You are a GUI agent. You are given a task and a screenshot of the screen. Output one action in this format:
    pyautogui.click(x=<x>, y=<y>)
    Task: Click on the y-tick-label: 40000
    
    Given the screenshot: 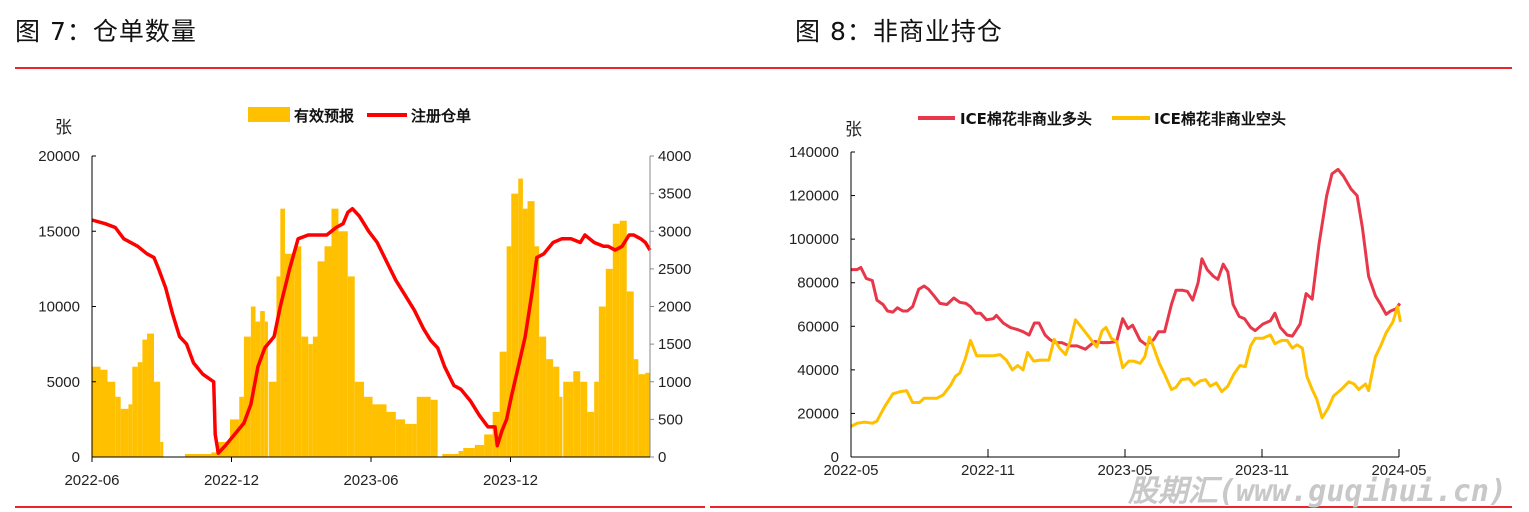 What is the action you would take?
    pyautogui.click(x=818, y=370)
    